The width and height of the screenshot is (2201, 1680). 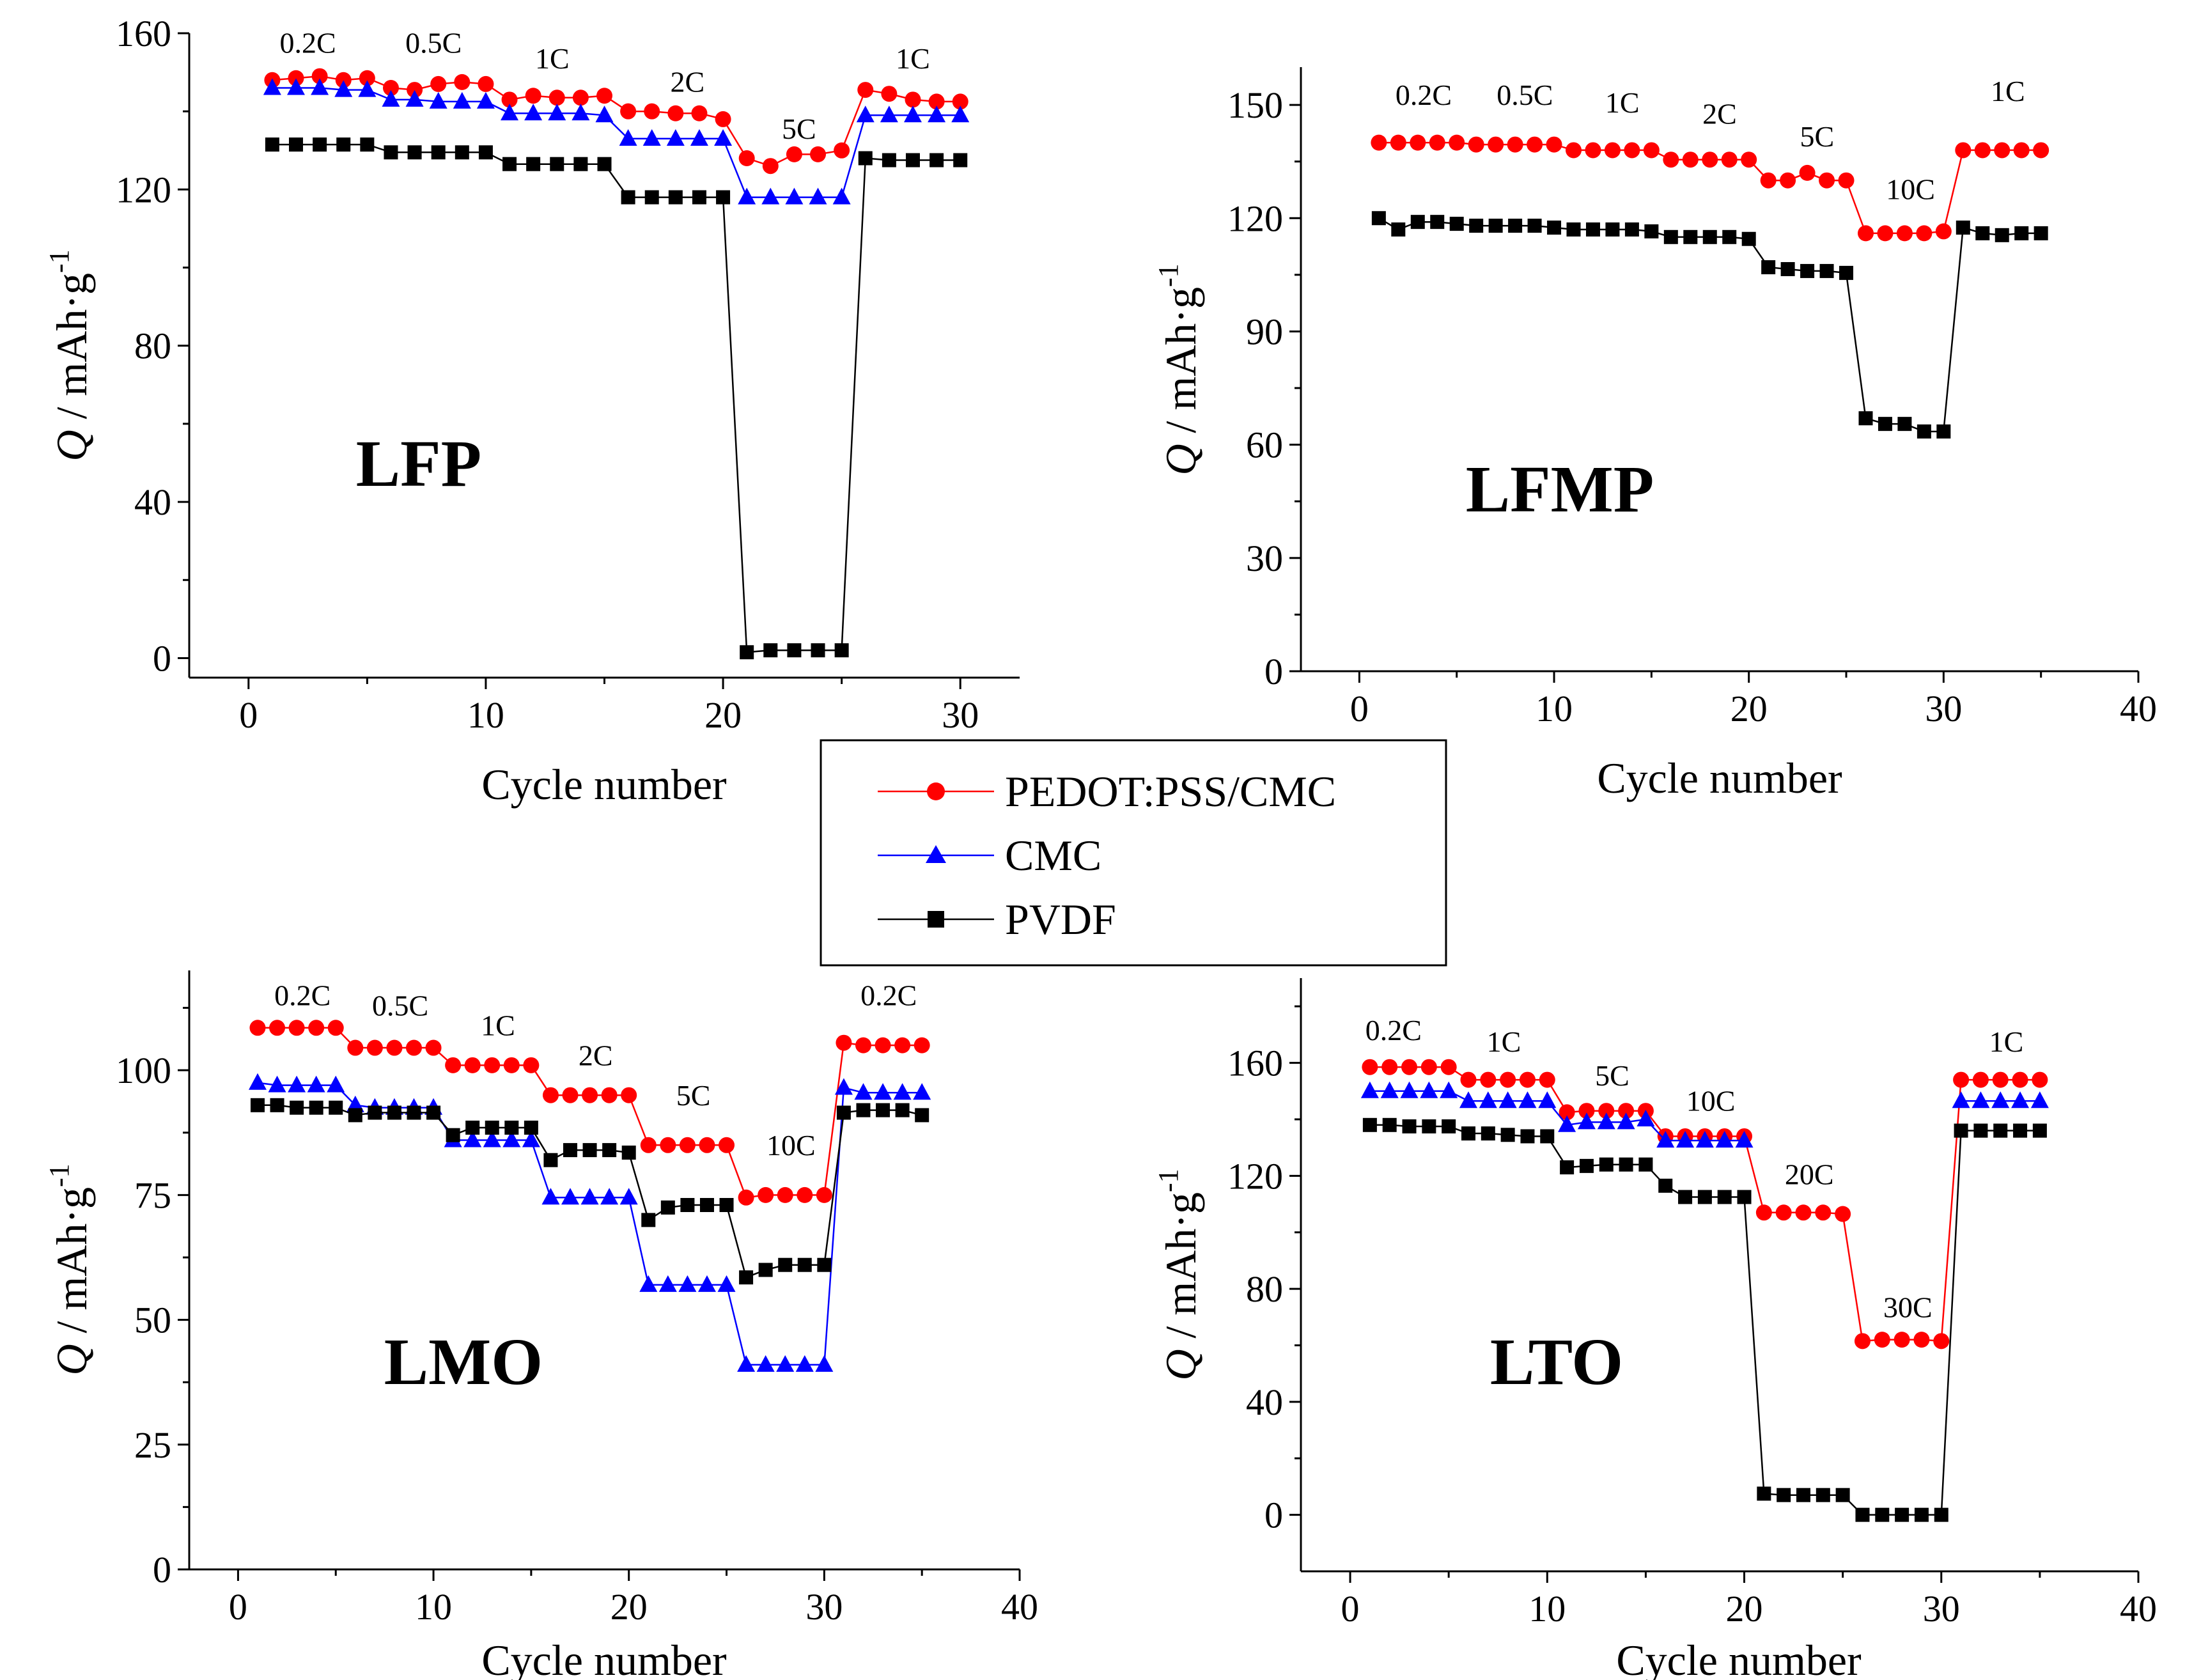 I want to click on lmo-x-axis-title: Cycle number, so click(x=604, y=1658).